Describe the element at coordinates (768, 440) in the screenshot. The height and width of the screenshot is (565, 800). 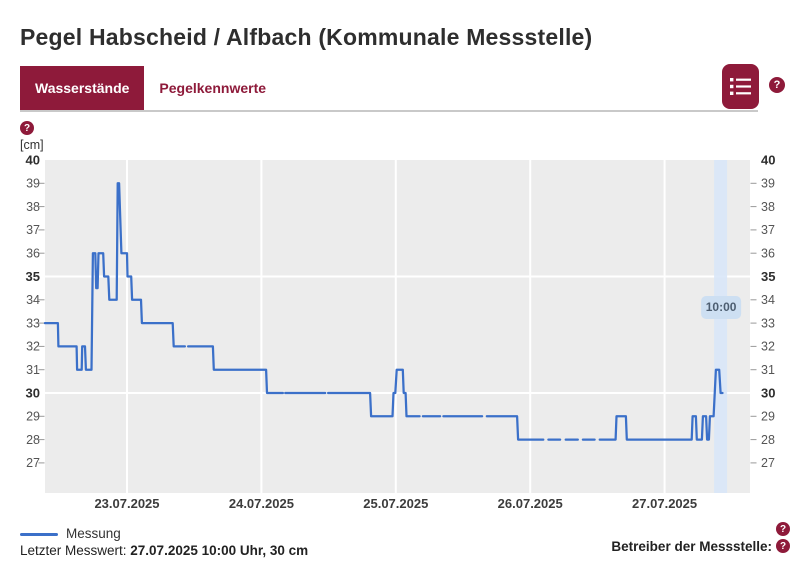
I see `y-axis-label-right: 28` at that location.